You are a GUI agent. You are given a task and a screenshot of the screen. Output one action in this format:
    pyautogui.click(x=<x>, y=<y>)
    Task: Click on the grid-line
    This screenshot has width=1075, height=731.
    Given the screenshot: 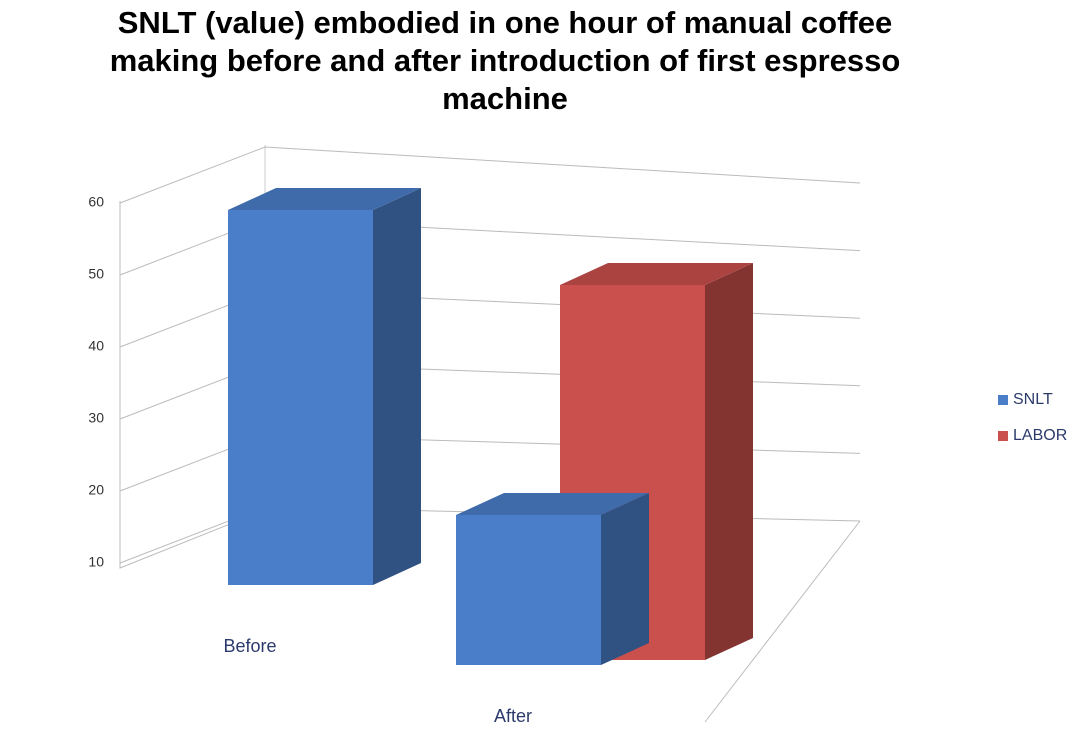 What is the action you would take?
    pyautogui.click(x=490, y=175)
    